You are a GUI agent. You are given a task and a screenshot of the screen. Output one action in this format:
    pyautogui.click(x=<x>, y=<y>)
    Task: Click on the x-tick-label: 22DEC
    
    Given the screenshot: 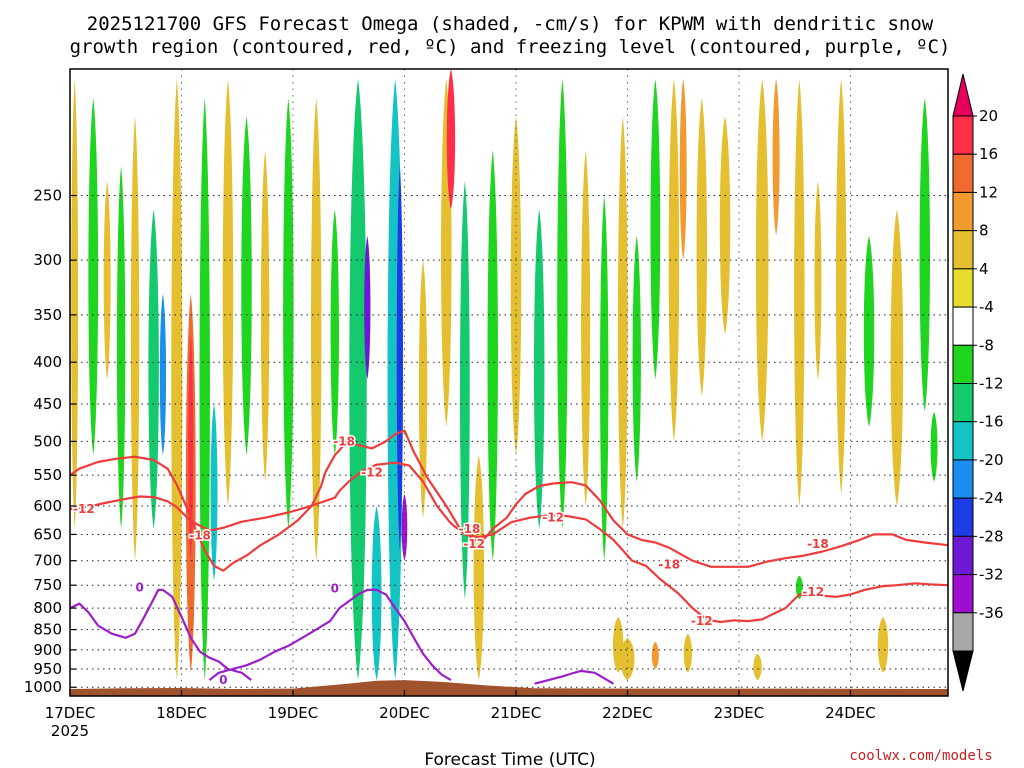 What is the action you would take?
    pyautogui.click(x=627, y=713)
    